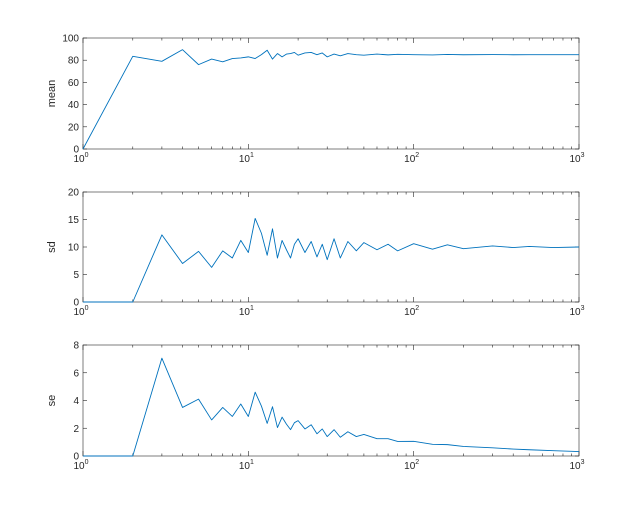 The width and height of the screenshot is (640, 513). What do you see at coordinates (74, 61) in the screenshot?
I see `y-tick-label: 80` at bounding box center [74, 61].